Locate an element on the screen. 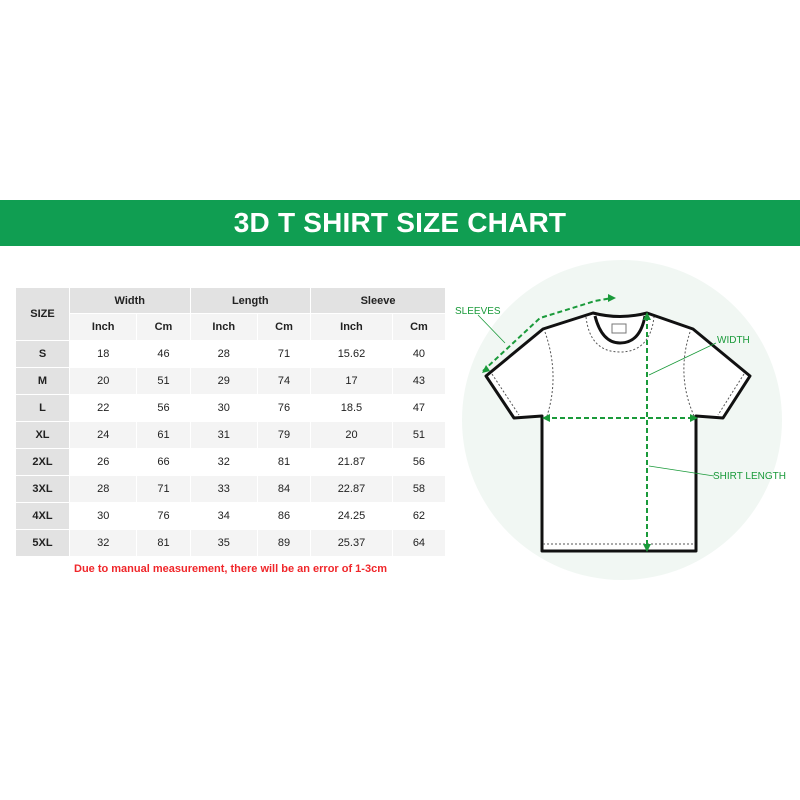 The width and height of the screenshot is (800, 800). value-cell: 40 is located at coordinates (418, 354).